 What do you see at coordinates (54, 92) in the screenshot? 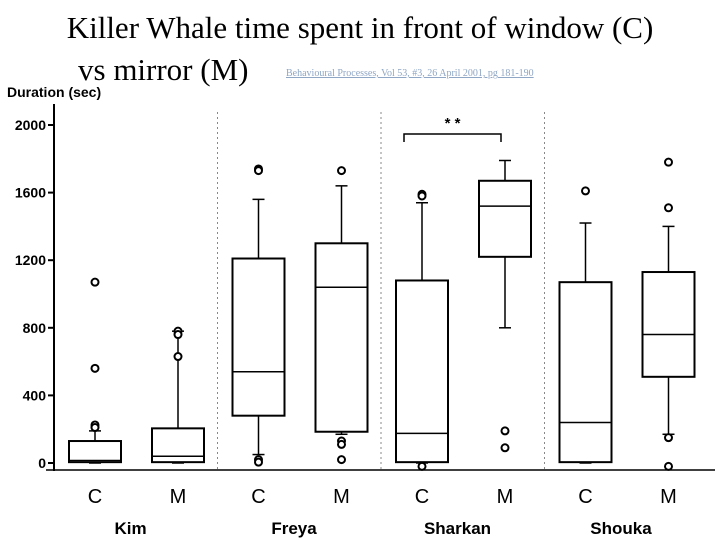
I see `y-axis-label: Duration (sec)` at bounding box center [54, 92].